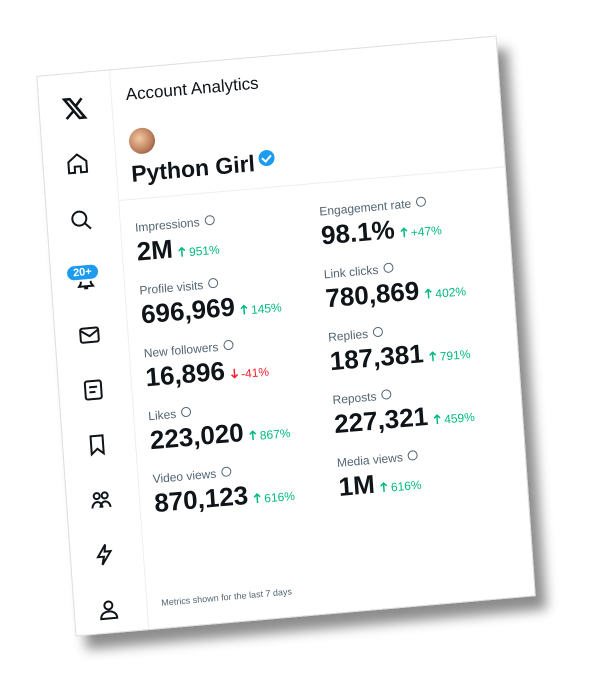  Describe the element at coordinates (255, 373) in the screenshot. I see `metric-change-value: -41%` at that location.